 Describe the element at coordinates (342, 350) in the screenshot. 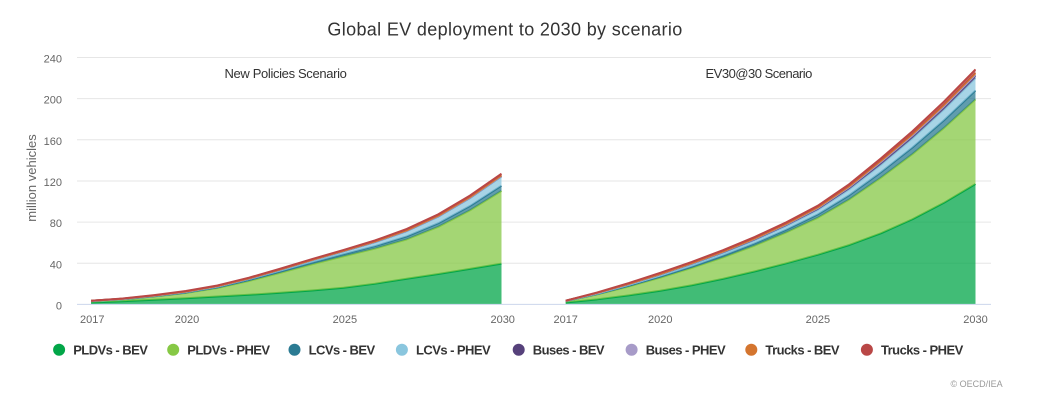

I see `svg-text: LCVs - BEV` at that location.